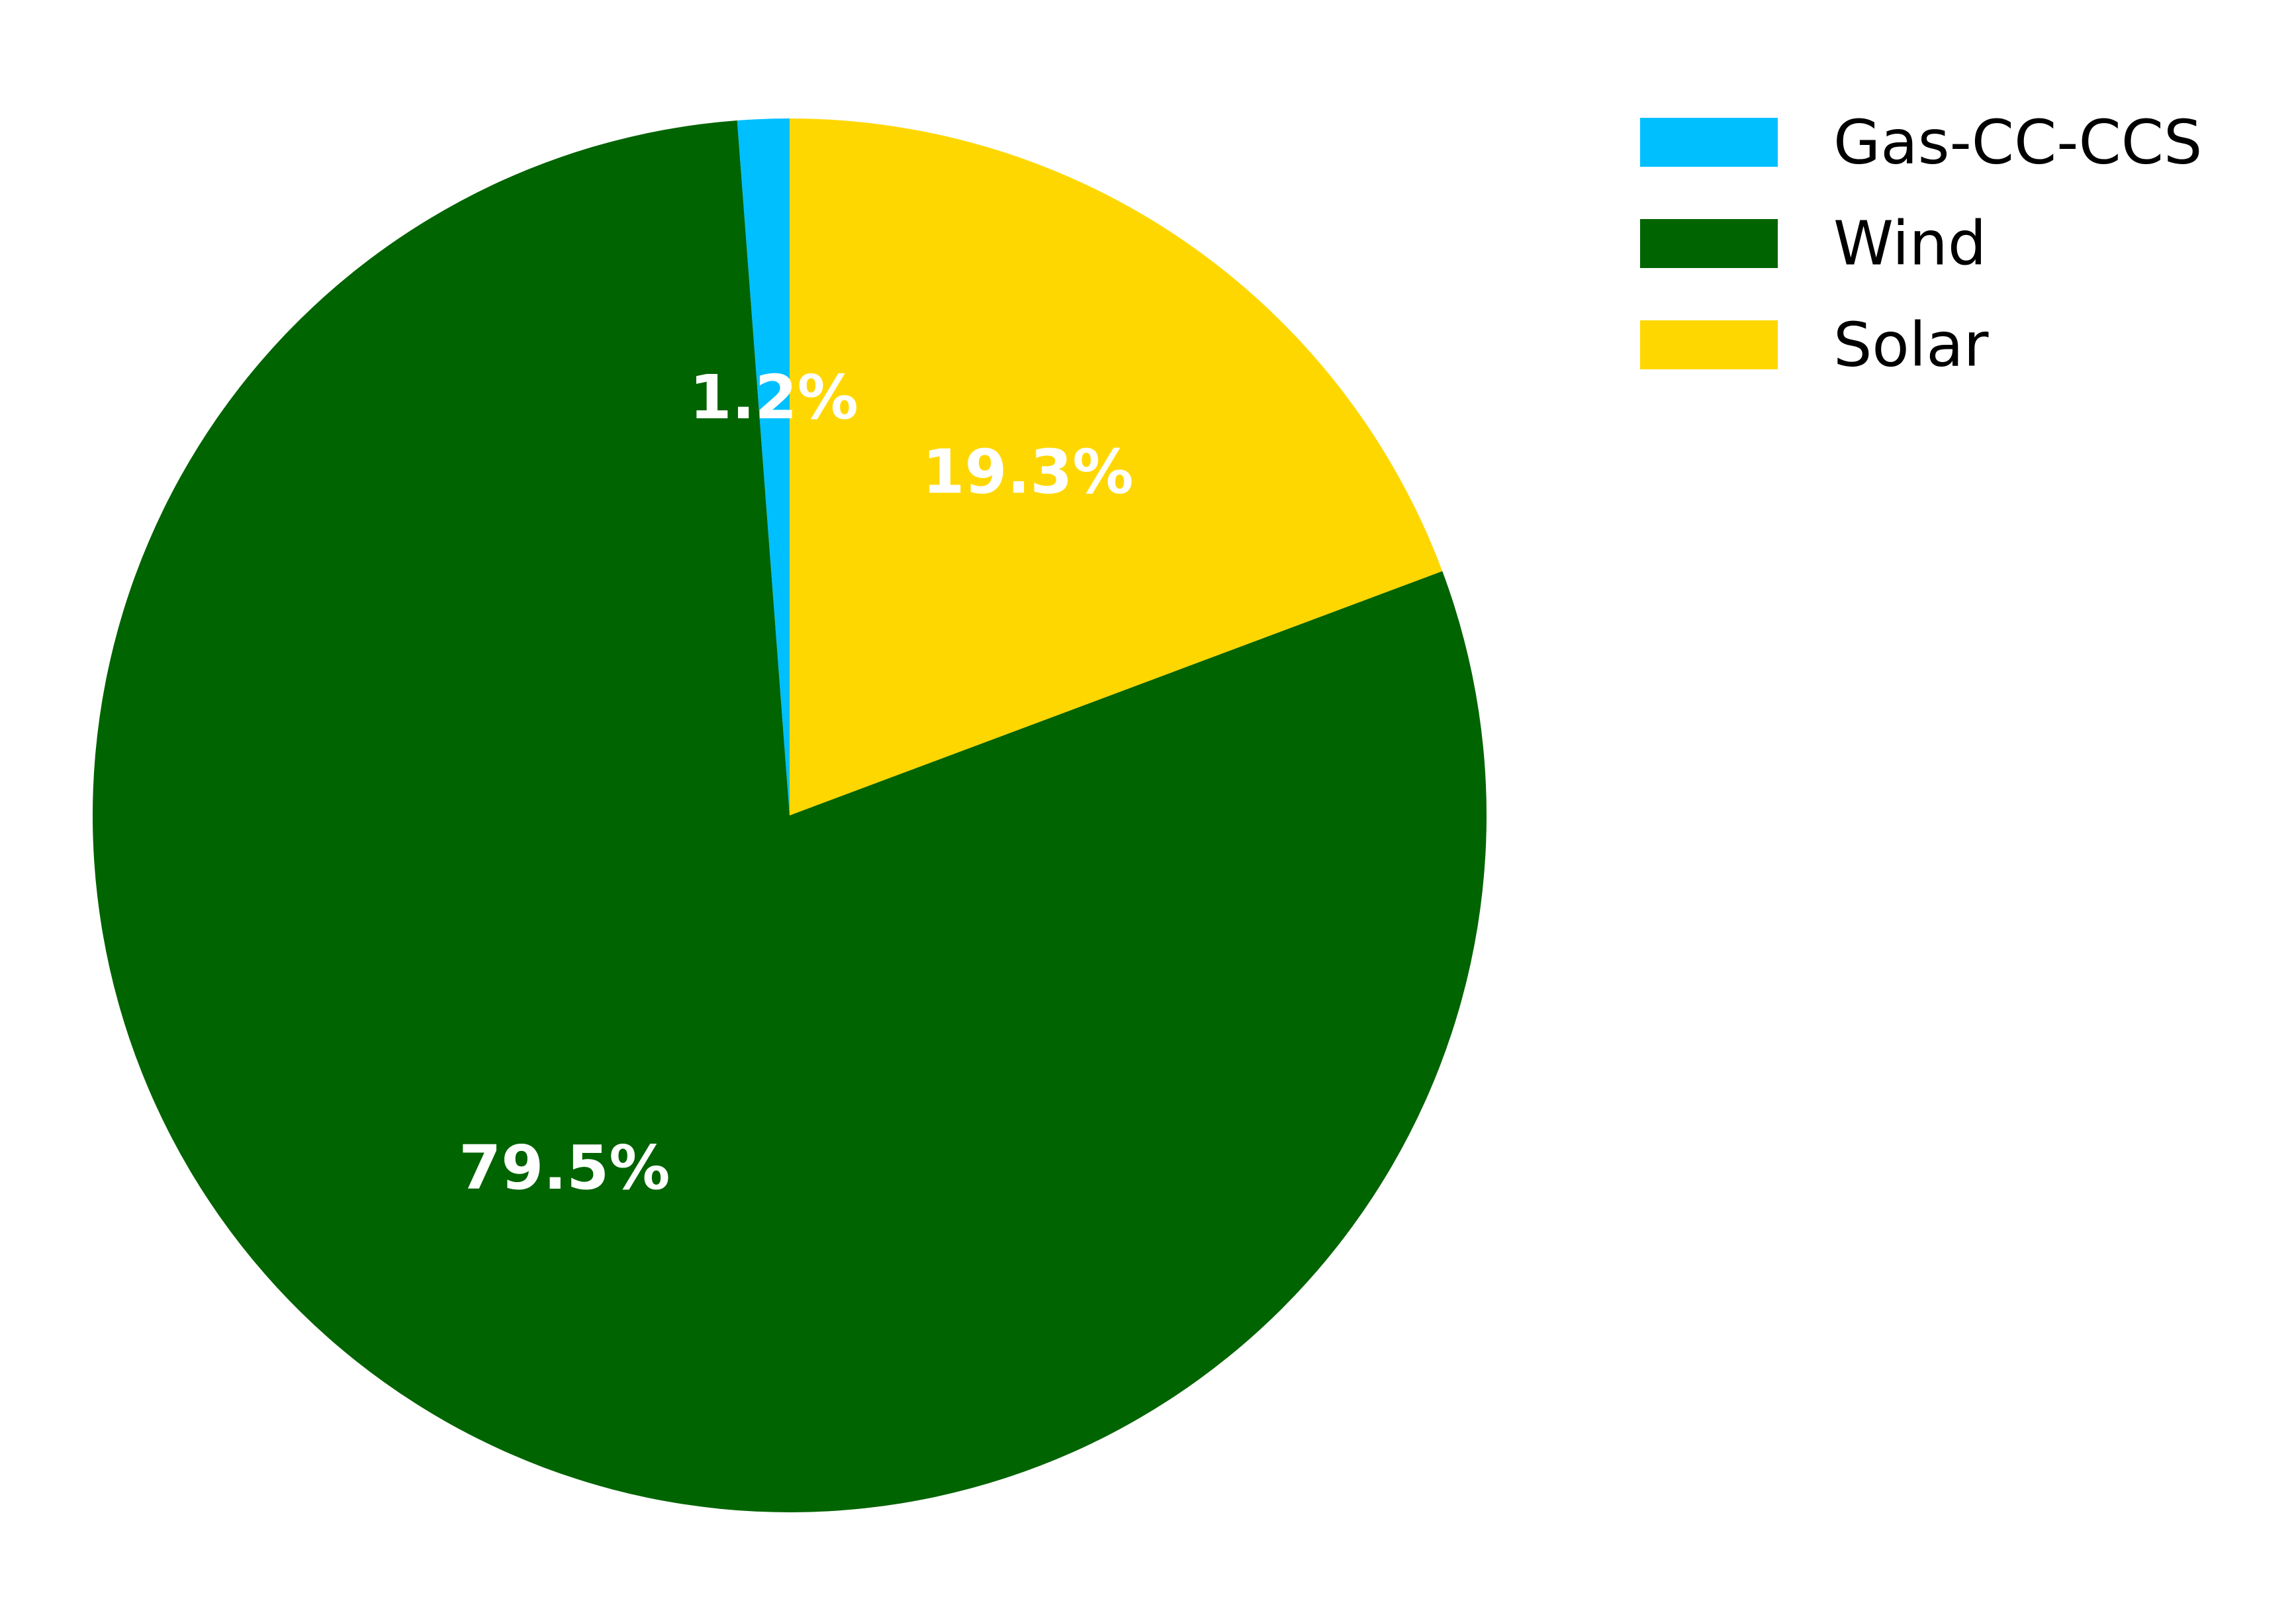 The width and height of the screenshot is (2296, 1601). Describe the element at coordinates (564, 1167) in the screenshot. I see `pie-slice-label: 79.5%` at that location.